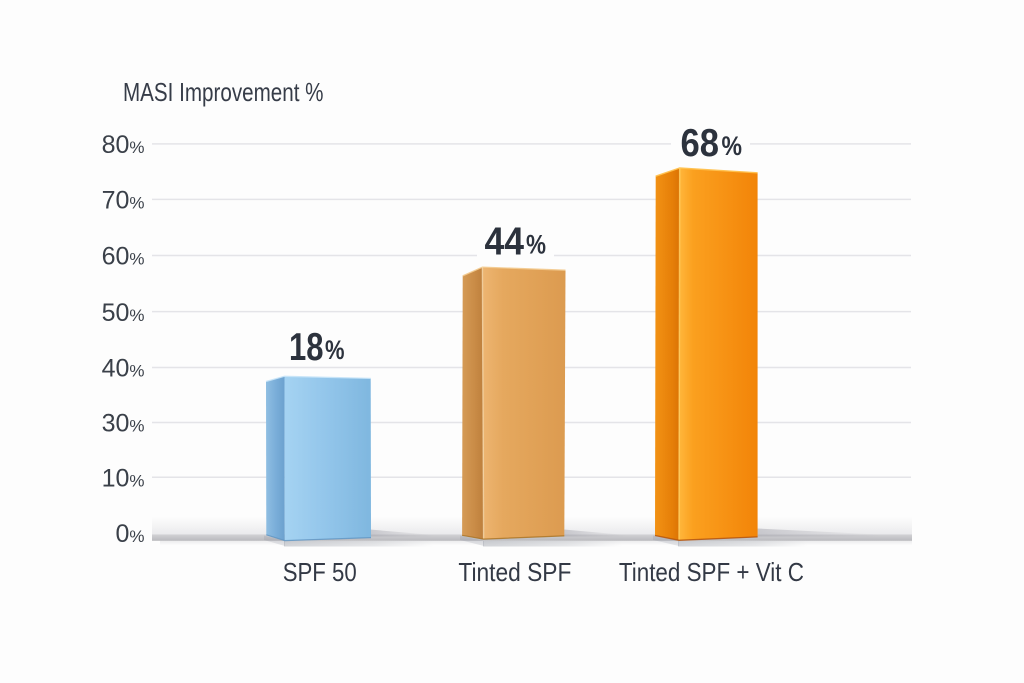  Describe the element at coordinates (306, 347) in the screenshot. I see `svg-text: 18` at that location.